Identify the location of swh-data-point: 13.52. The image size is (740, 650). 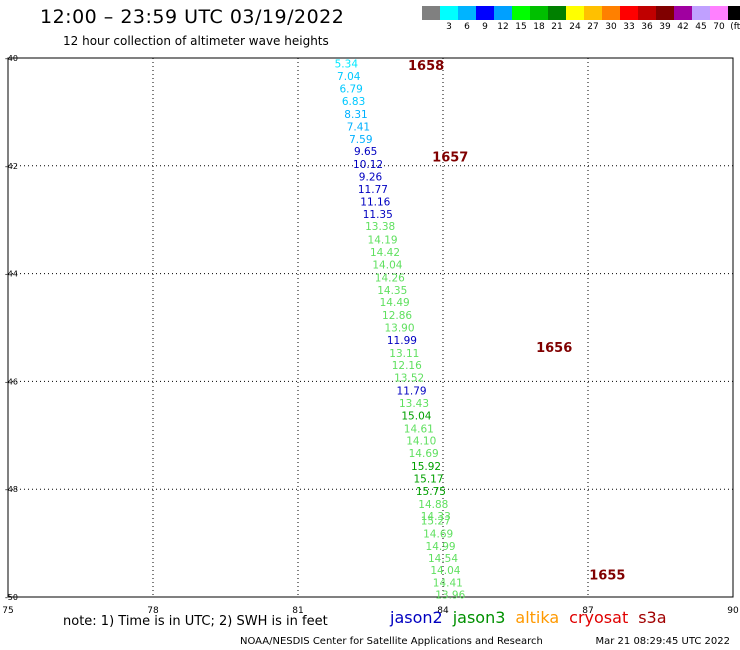
(409, 379).